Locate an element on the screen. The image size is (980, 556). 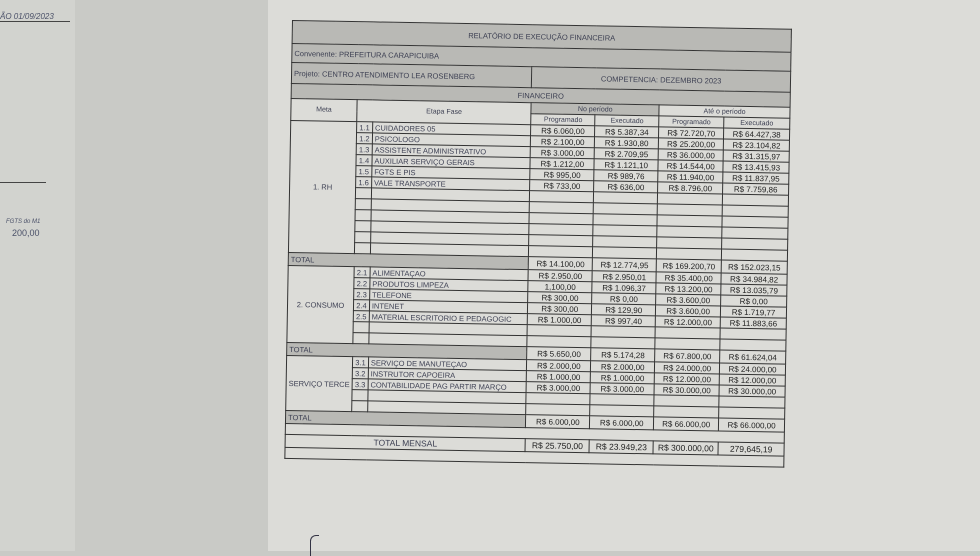
total-mensal-value: R$ 300.000,00 is located at coordinates (686, 448).